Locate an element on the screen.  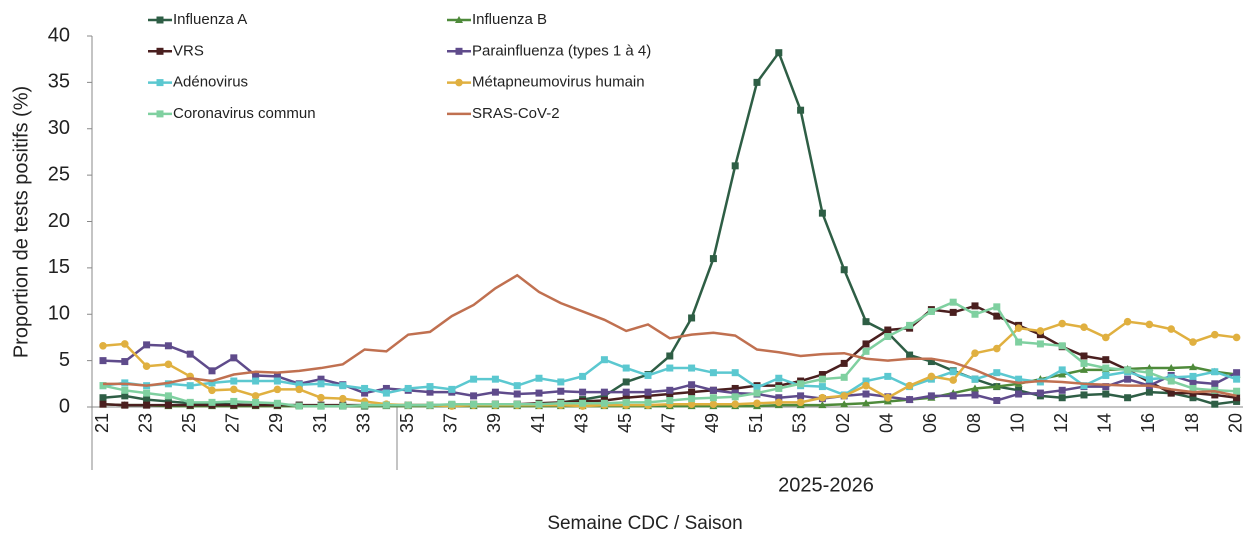
x-tick-label: 06 is located at coordinates (930, 423).